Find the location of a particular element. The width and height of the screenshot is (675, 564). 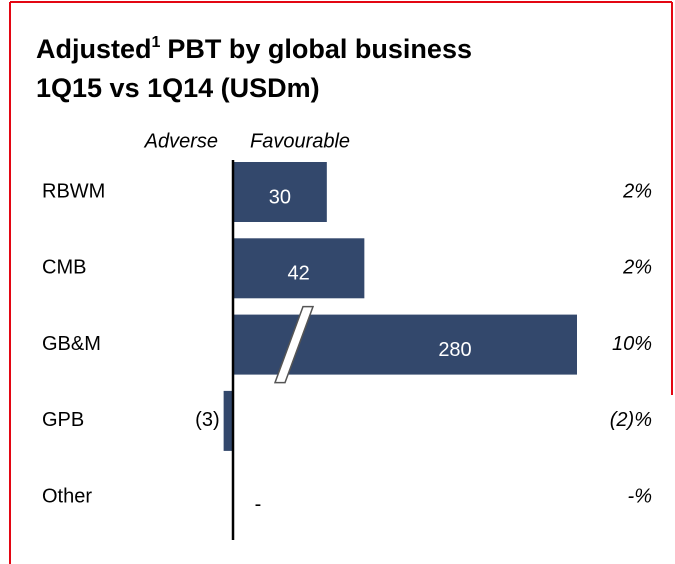

value-label: 30 is located at coordinates (280, 197).